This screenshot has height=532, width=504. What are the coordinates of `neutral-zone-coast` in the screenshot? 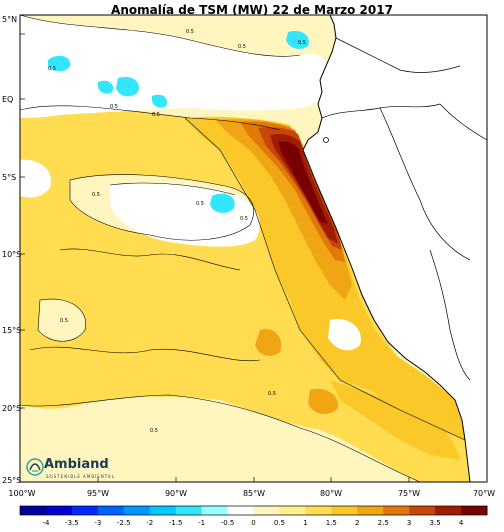 It's located at (344, 335).